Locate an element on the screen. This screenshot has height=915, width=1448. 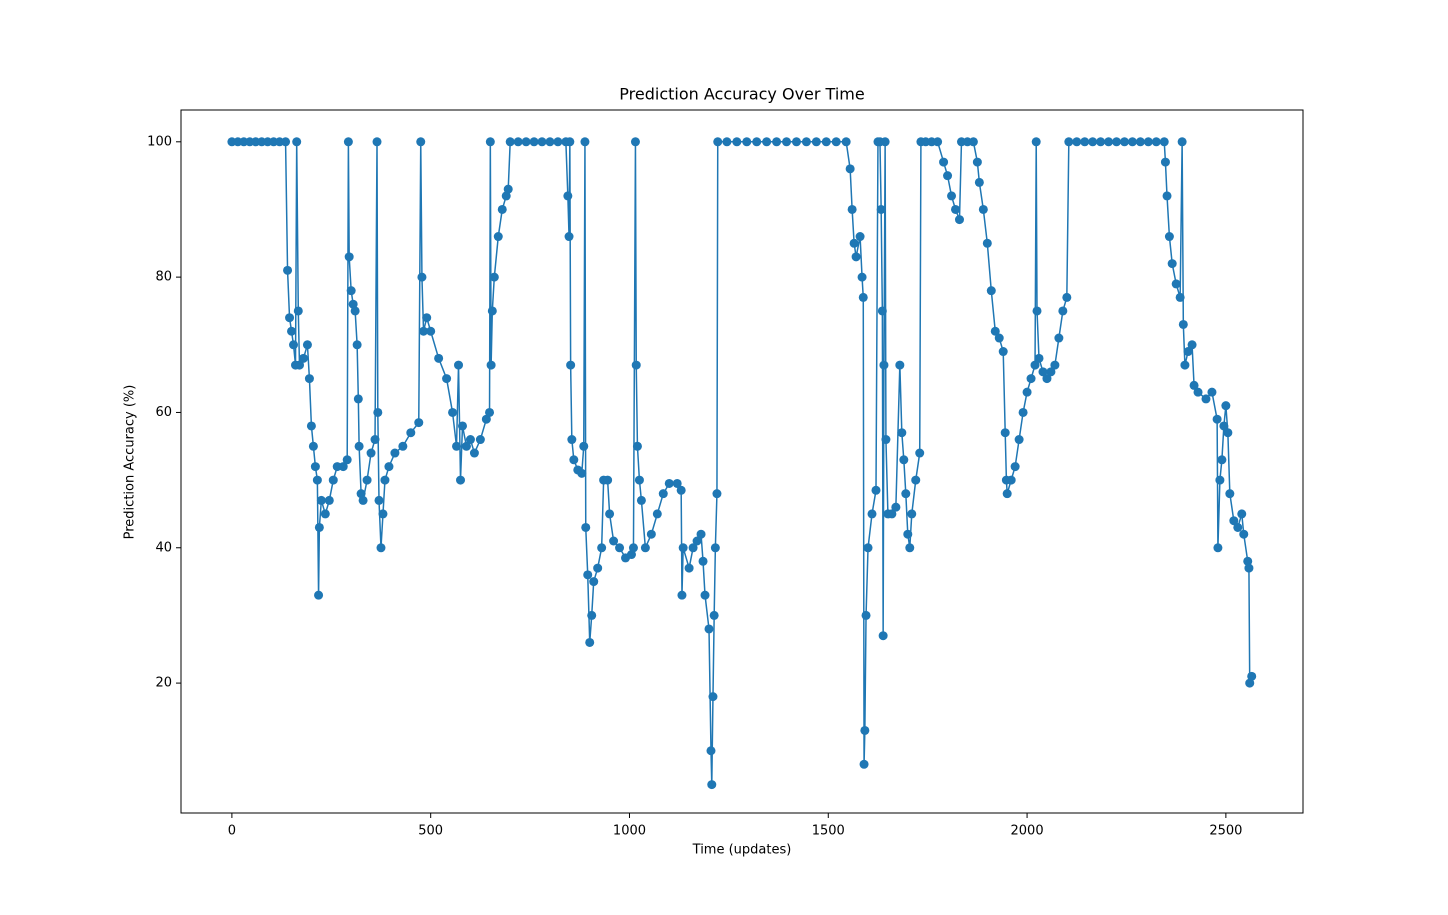
y-tick-label: 80 is located at coordinates (163, 277).